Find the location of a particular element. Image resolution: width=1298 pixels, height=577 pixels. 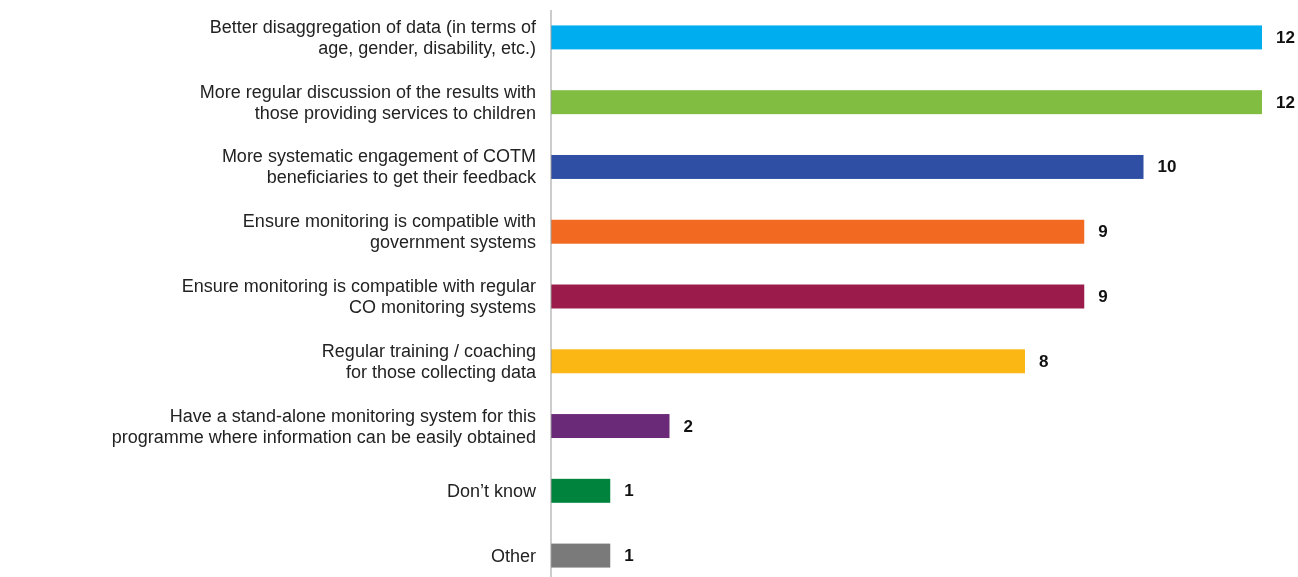

data-label: 2 is located at coordinates (688, 426).